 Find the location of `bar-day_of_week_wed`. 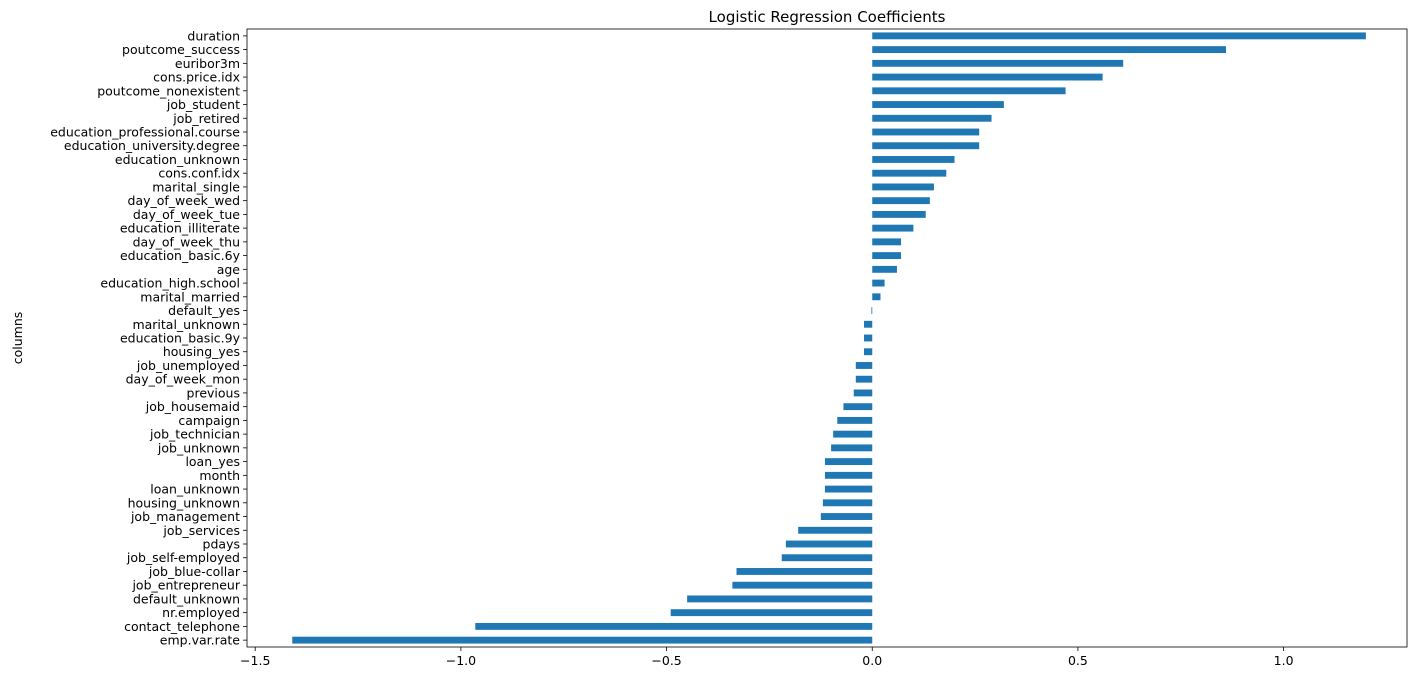

bar-day_of_week_wed is located at coordinates (901, 201).